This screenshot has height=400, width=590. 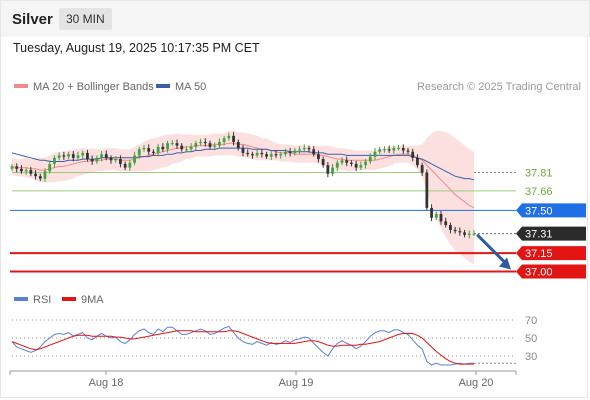 What do you see at coordinates (531, 339) in the screenshot?
I see `rsi-tick-label: 50` at bounding box center [531, 339].